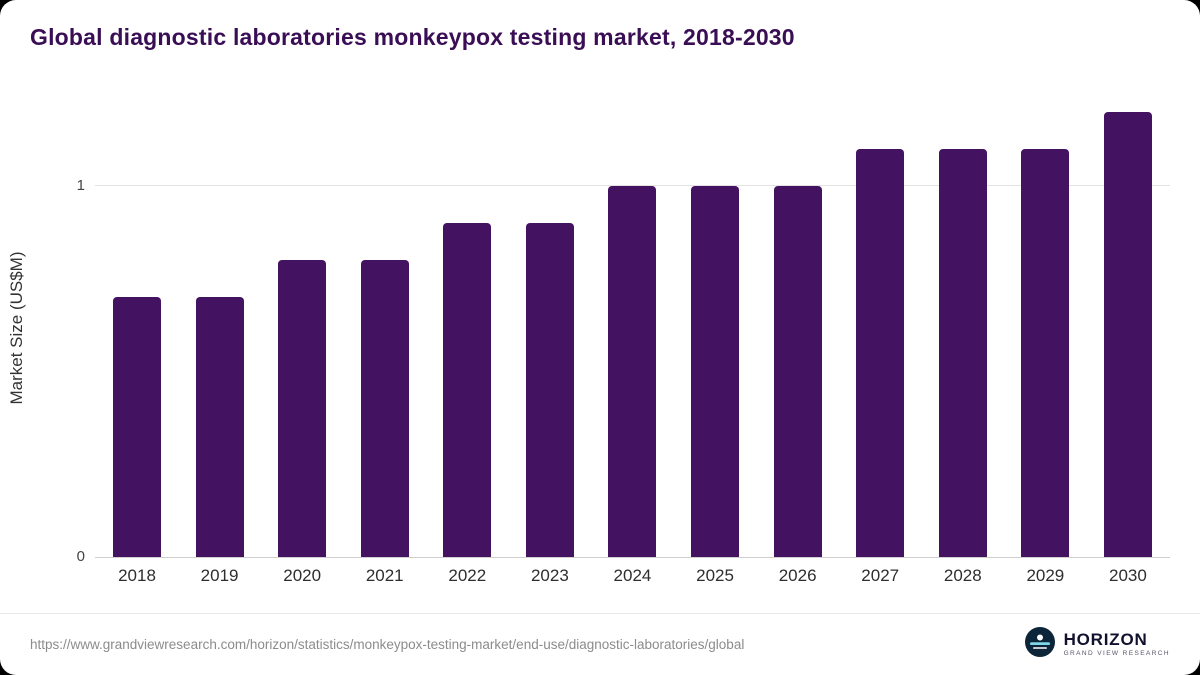 The image size is (1200, 675). I want to click on x-tick-2030: 2030, so click(1128, 575).